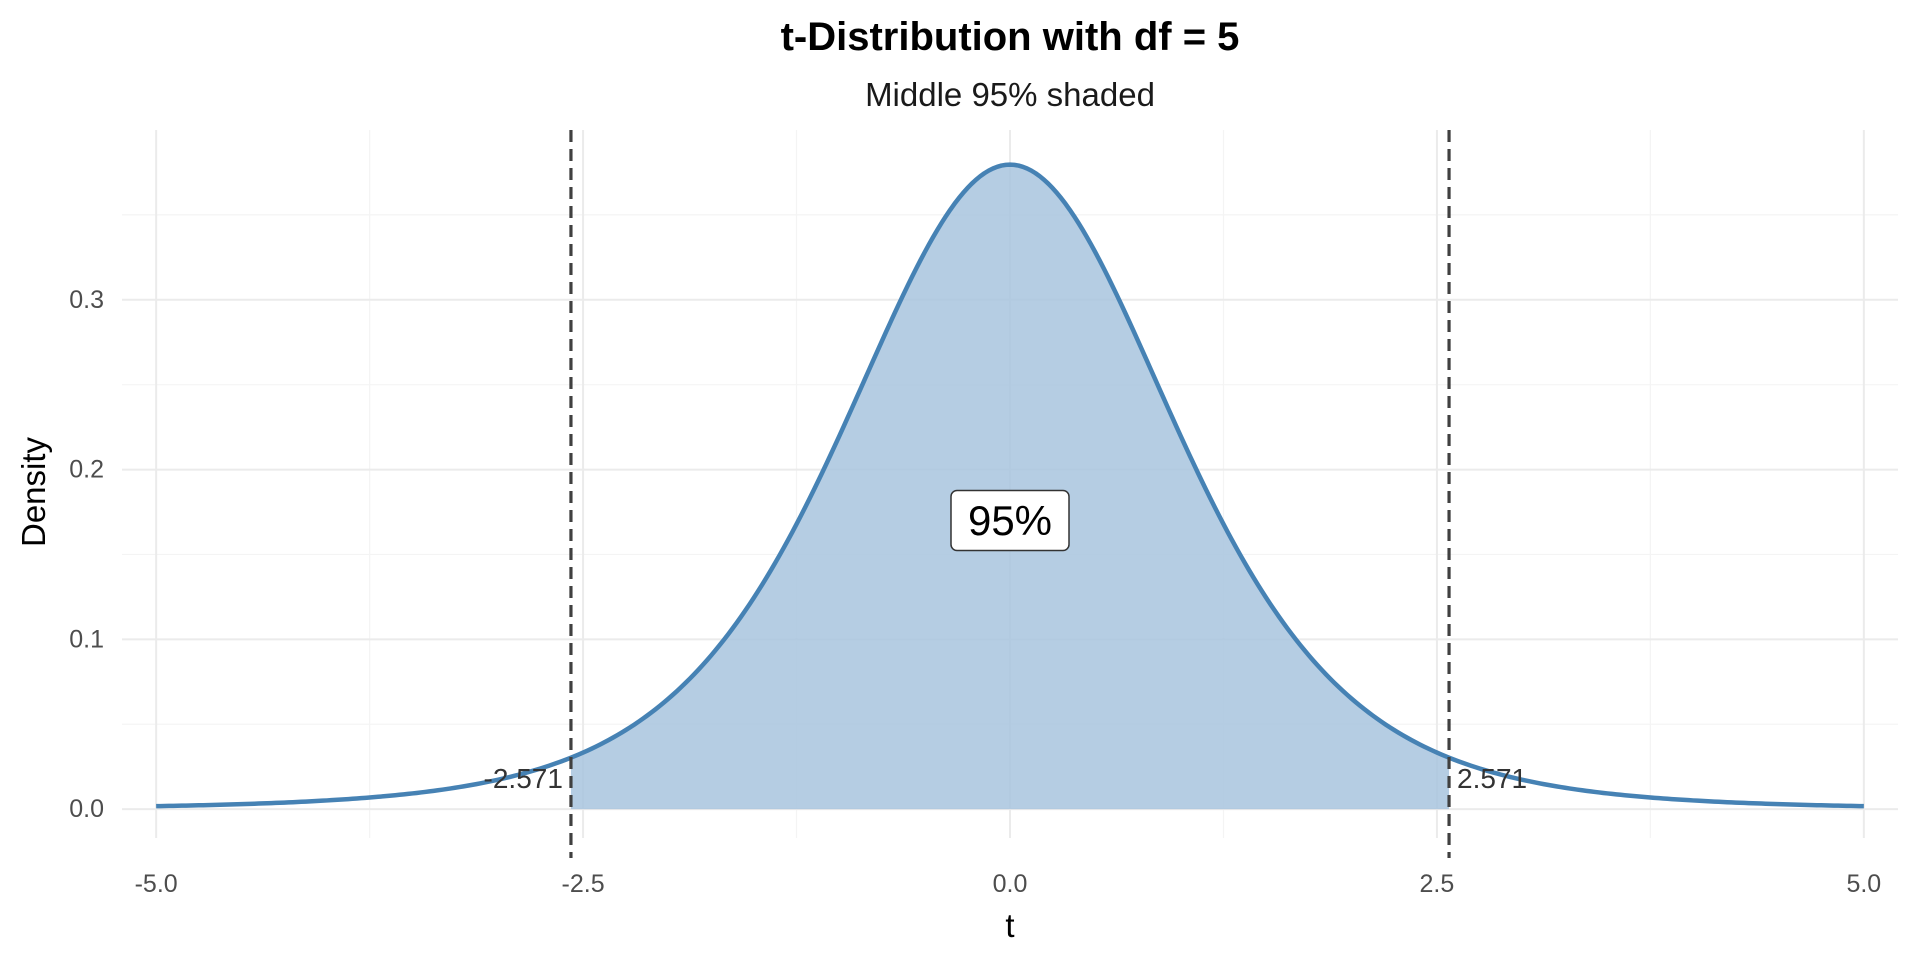 The width and height of the screenshot is (1920, 960). I want to click on x-tick-label: 2.5, so click(1437, 884).